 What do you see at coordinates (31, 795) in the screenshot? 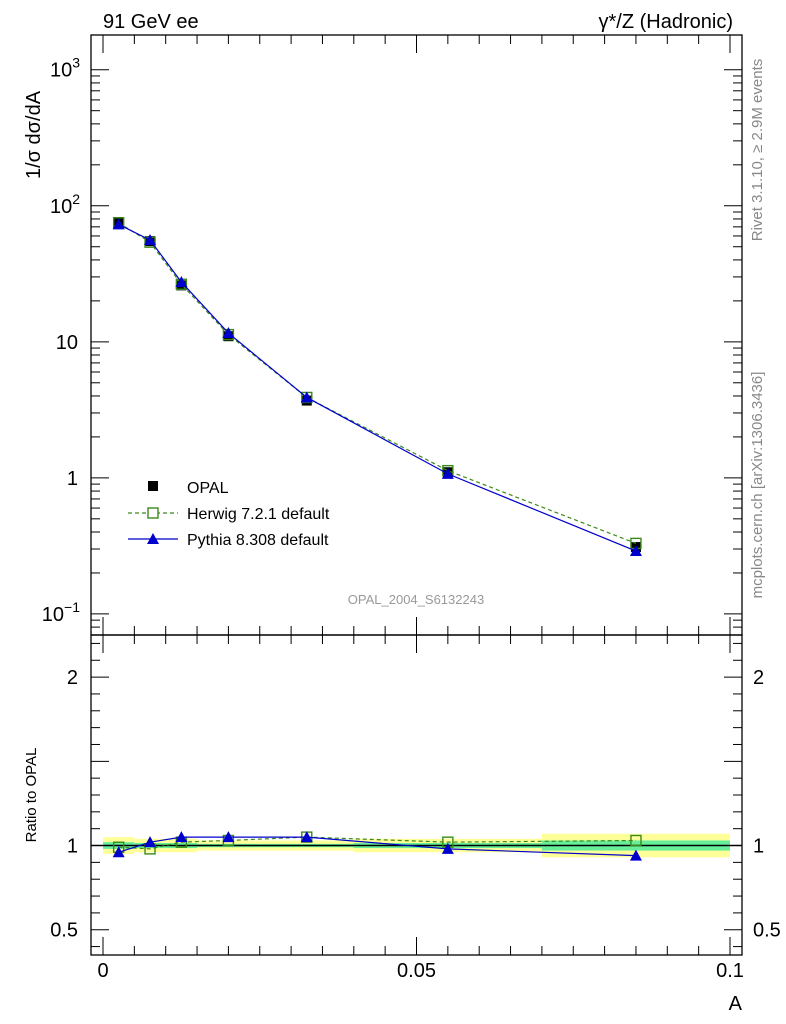
I see `ratio-y-axis-label: Ratio to OPAL` at bounding box center [31, 795].